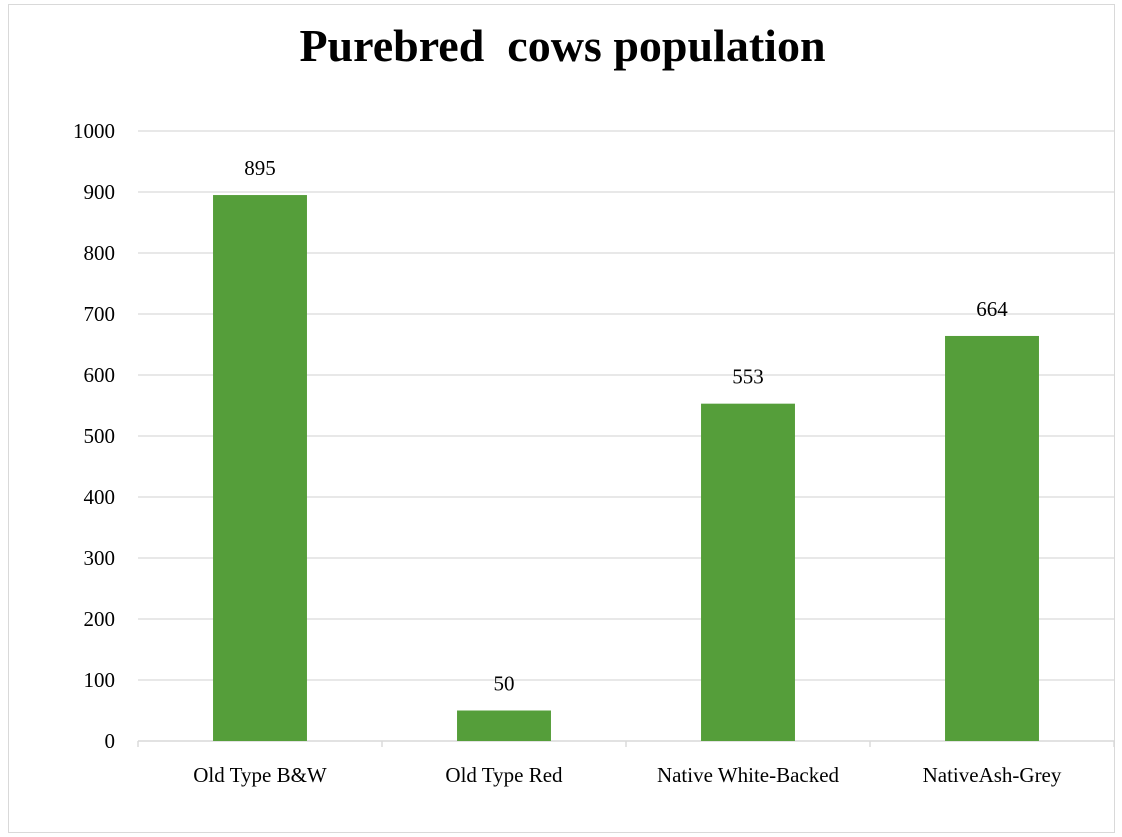  Describe the element at coordinates (748, 775) in the screenshot. I see `category-label: Native White-Backed` at that location.